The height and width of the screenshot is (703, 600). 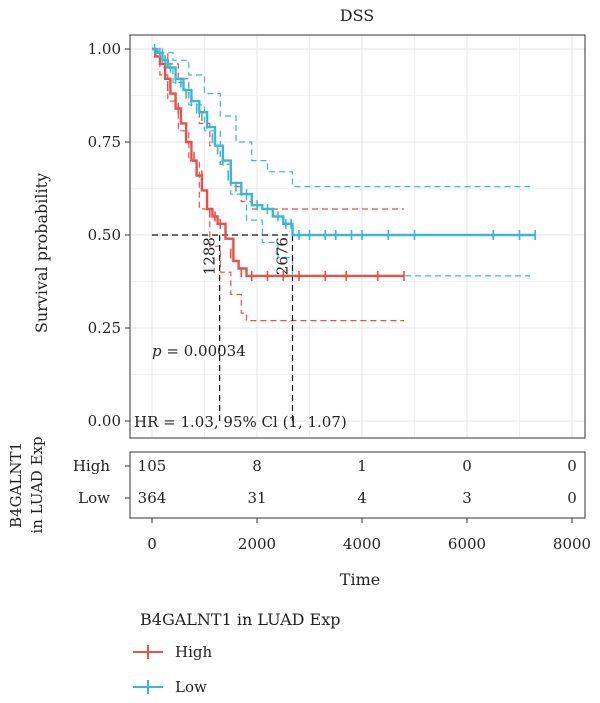 I want to click on risk-table-cells: High 105 8 1 0 0 Low 364 31 4 3 0, so click(x=325, y=482).